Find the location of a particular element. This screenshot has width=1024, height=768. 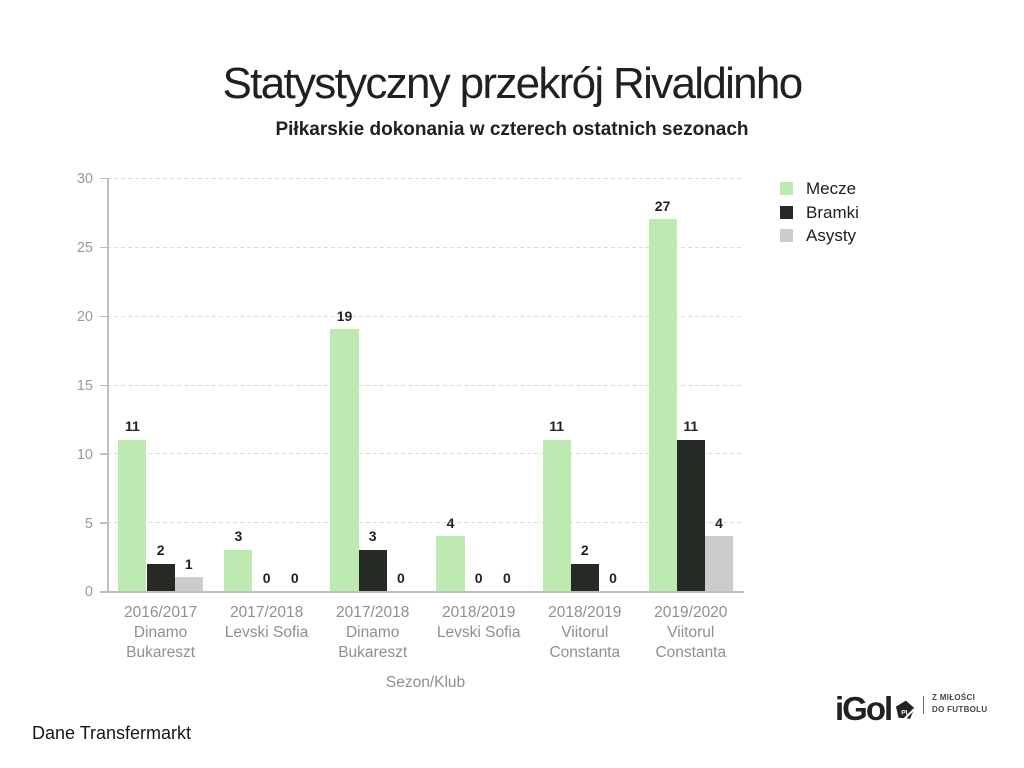

svg-text: PL is located at coordinates (905, 712).